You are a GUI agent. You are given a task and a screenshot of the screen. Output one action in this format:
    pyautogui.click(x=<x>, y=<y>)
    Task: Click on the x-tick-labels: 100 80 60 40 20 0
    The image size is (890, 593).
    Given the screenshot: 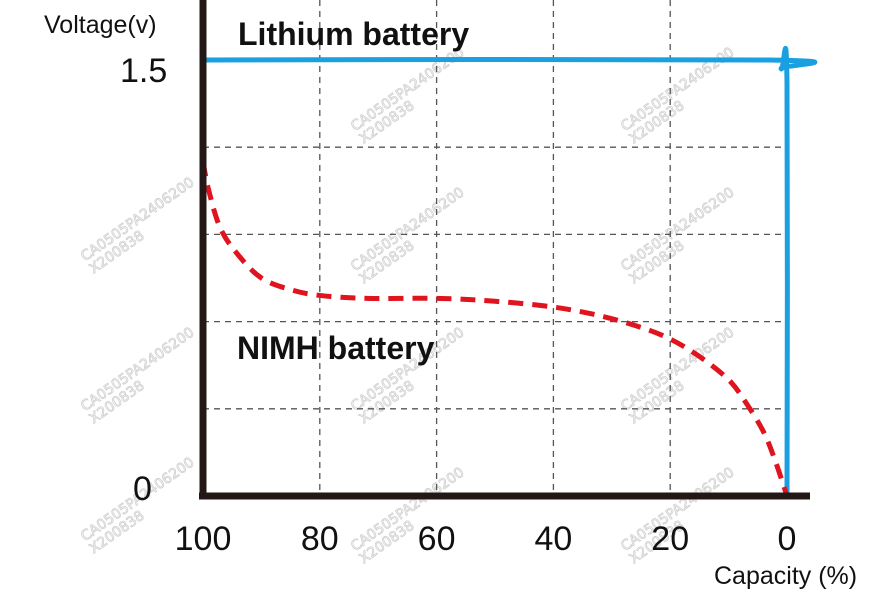 What is the action you would take?
    pyautogui.click(x=486, y=539)
    